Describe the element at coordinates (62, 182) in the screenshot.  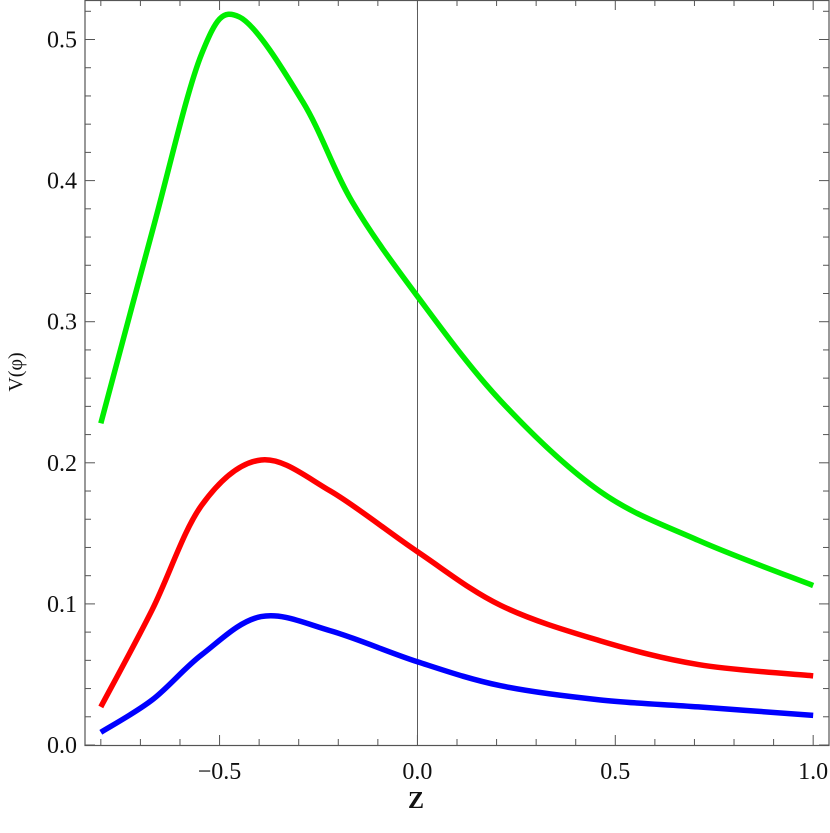
I see `y-tick-label: 0.4` at that location.